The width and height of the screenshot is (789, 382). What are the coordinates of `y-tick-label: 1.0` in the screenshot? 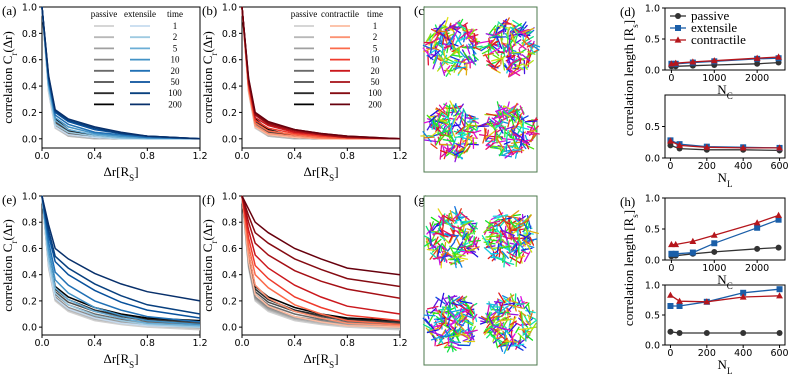 It's located at (29, 8).